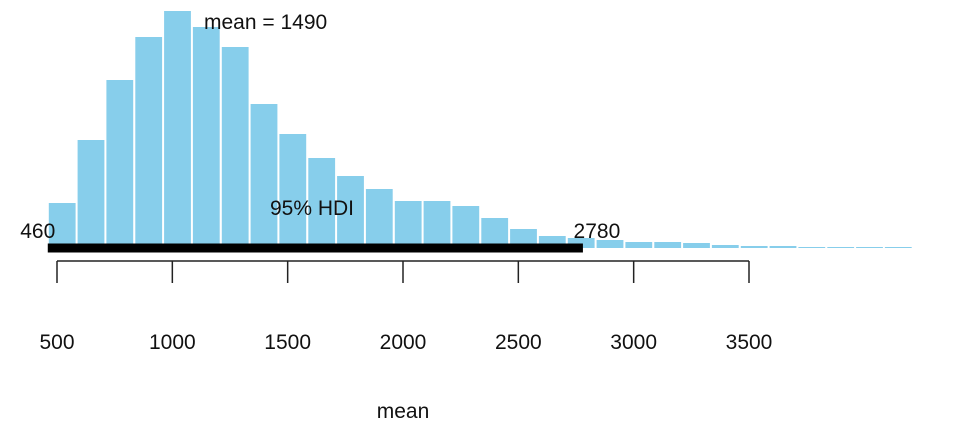  What do you see at coordinates (403, 411) in the screenshot?
I see `x-axis-label: mean` at bounding box center [403, 411].